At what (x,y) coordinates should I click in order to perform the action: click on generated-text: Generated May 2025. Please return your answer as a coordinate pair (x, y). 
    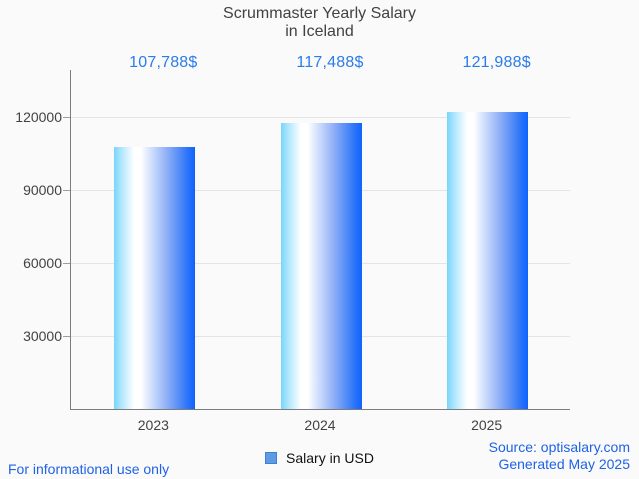
    Looking at the image, I should click on (564, 464).